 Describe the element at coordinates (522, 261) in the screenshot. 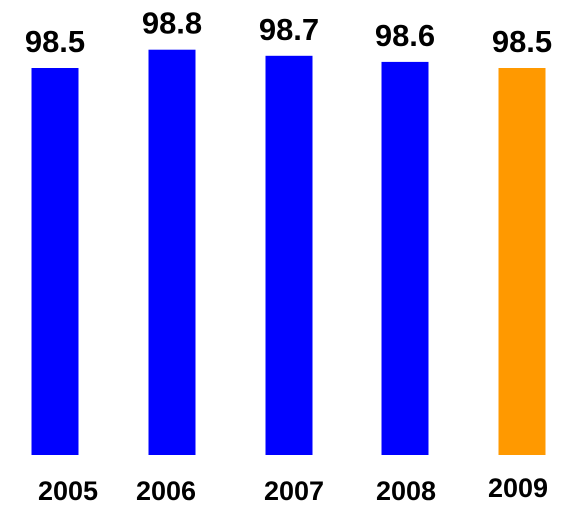

I see `bar-2009` at that location.